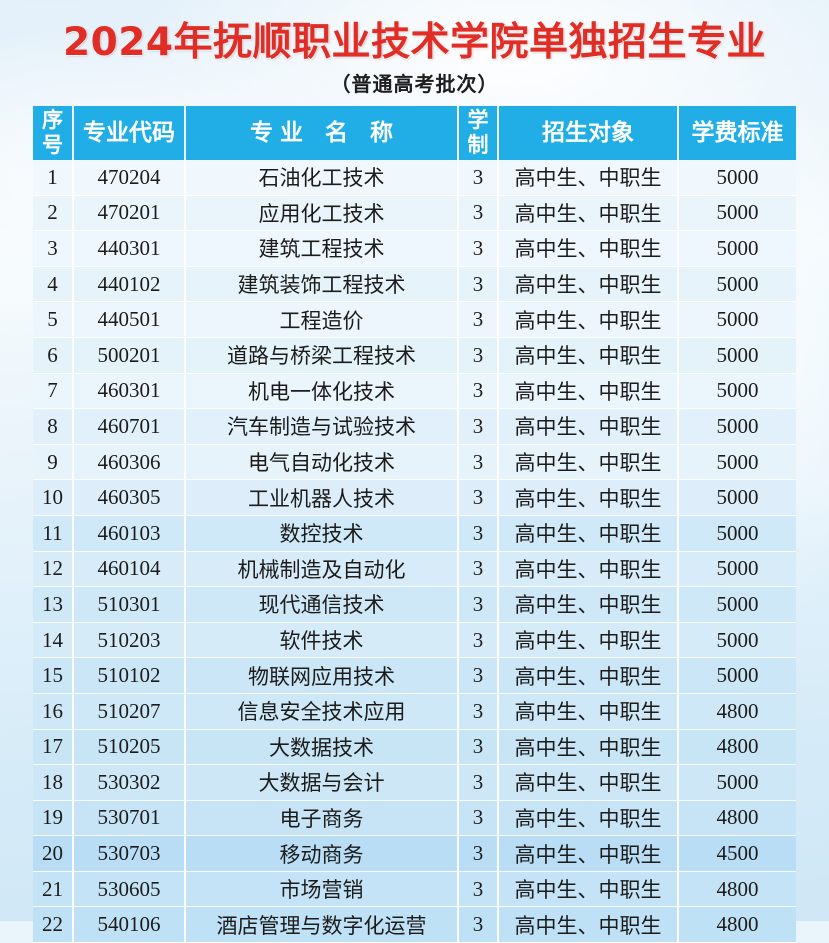  What do you see at coordinates (129, 133) in the screenshot?
I see `column-header-code: 专业代码` at bounding box center [129, 133].